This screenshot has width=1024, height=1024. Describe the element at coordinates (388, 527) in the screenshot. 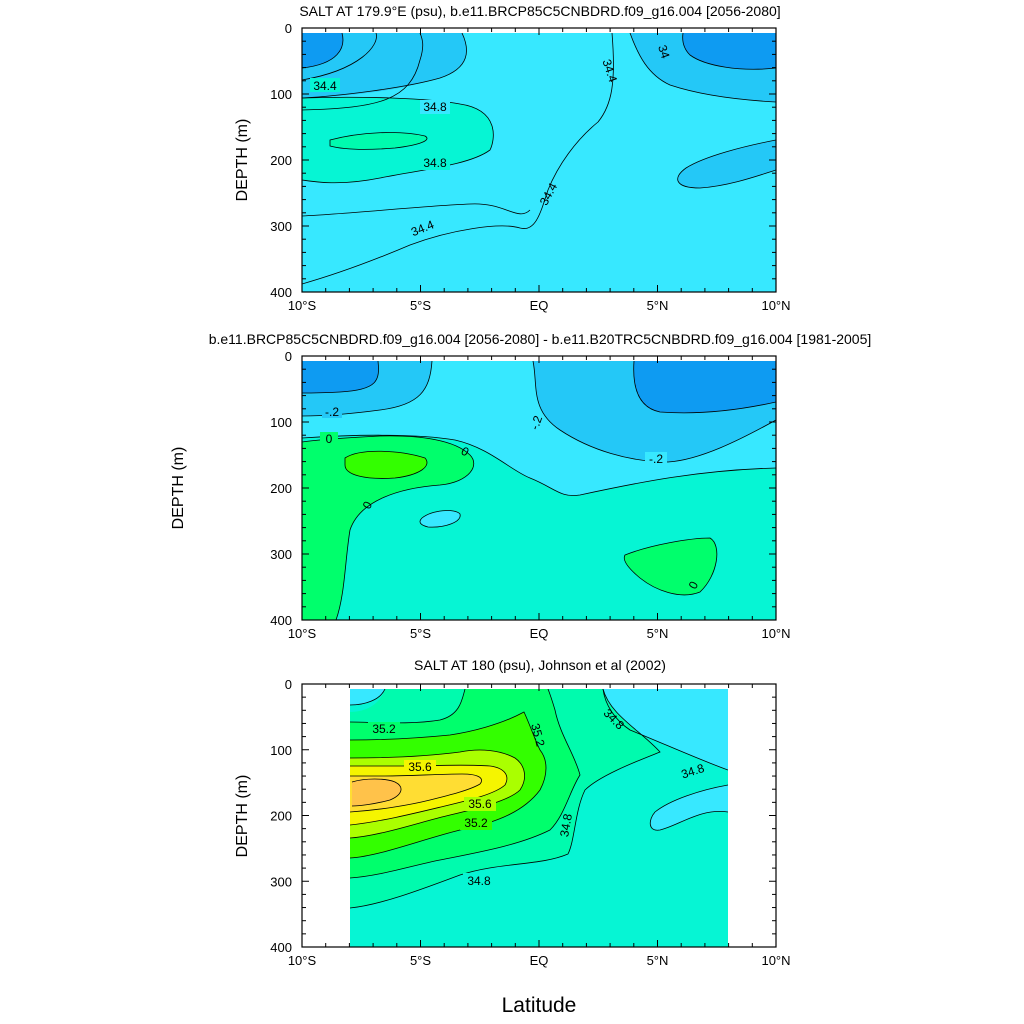

I see `panel-2-band-pos` at that location.